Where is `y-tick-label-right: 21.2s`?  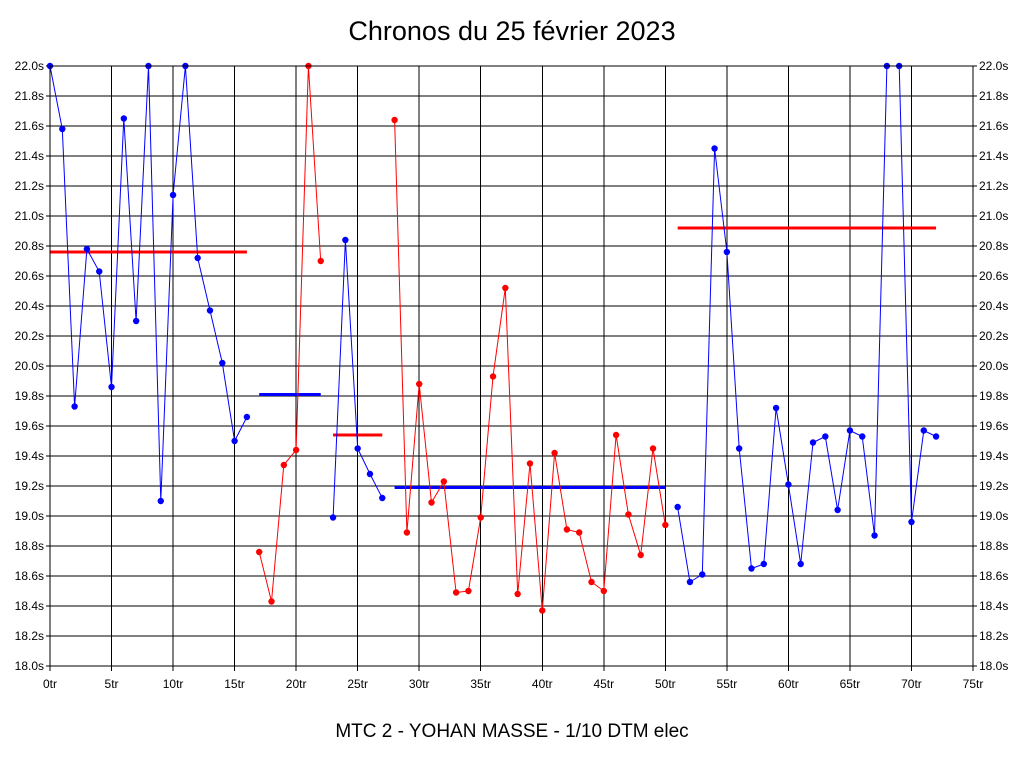
y-tick-label-right: 21.2s is located at coordinates (993, 186).